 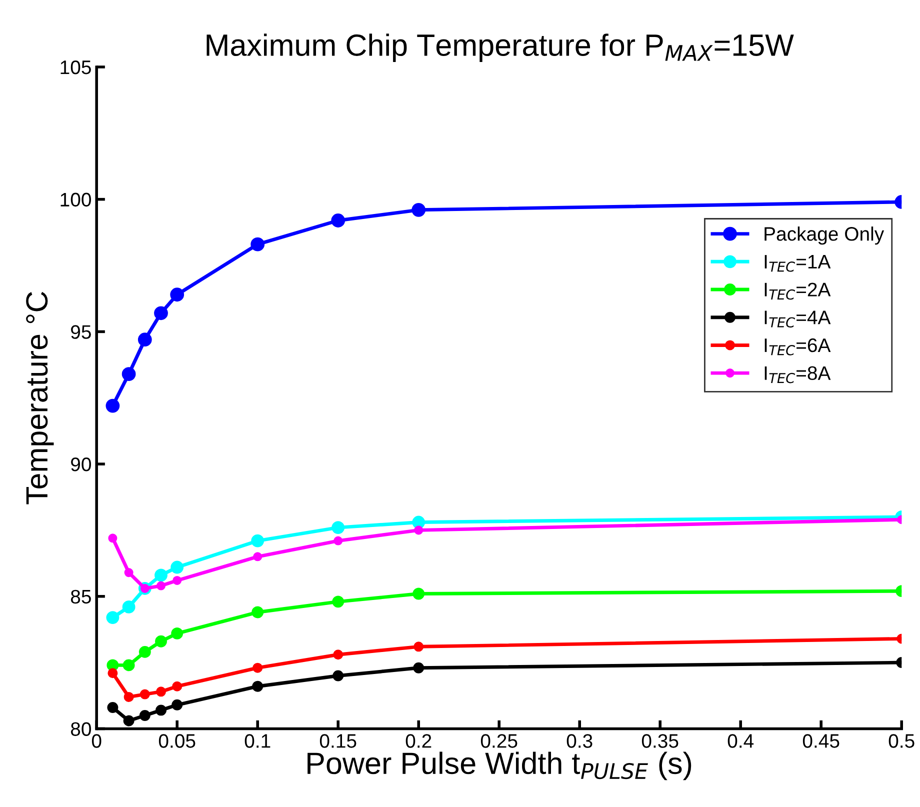 What do you see at coordinates (75, 67) in the screenshot?
I see `y-tick-label: 105` at bounding box center [75, 67].